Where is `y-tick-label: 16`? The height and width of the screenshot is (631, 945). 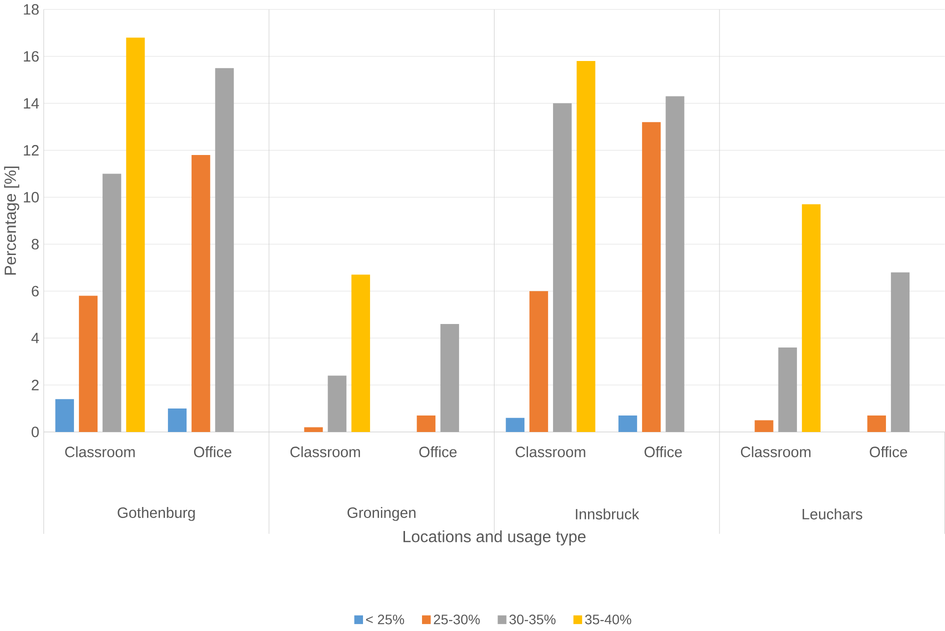
y-tick-label: 16 is located at coordinates (31, 56).